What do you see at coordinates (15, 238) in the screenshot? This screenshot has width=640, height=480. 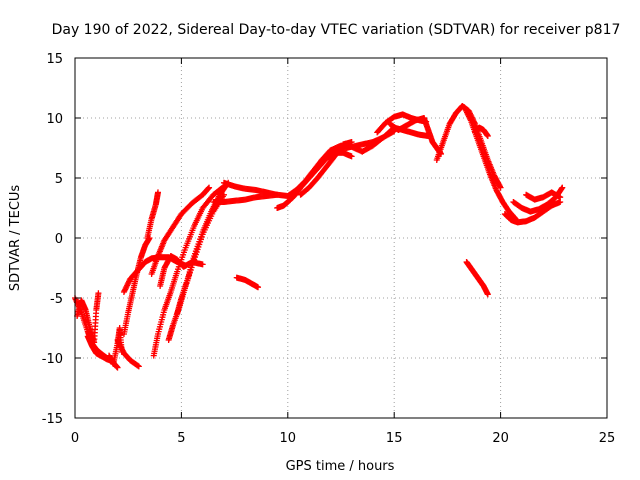 I see `y-axis-label: SDTVAR / TECUs` at bounding box center [15, 238].